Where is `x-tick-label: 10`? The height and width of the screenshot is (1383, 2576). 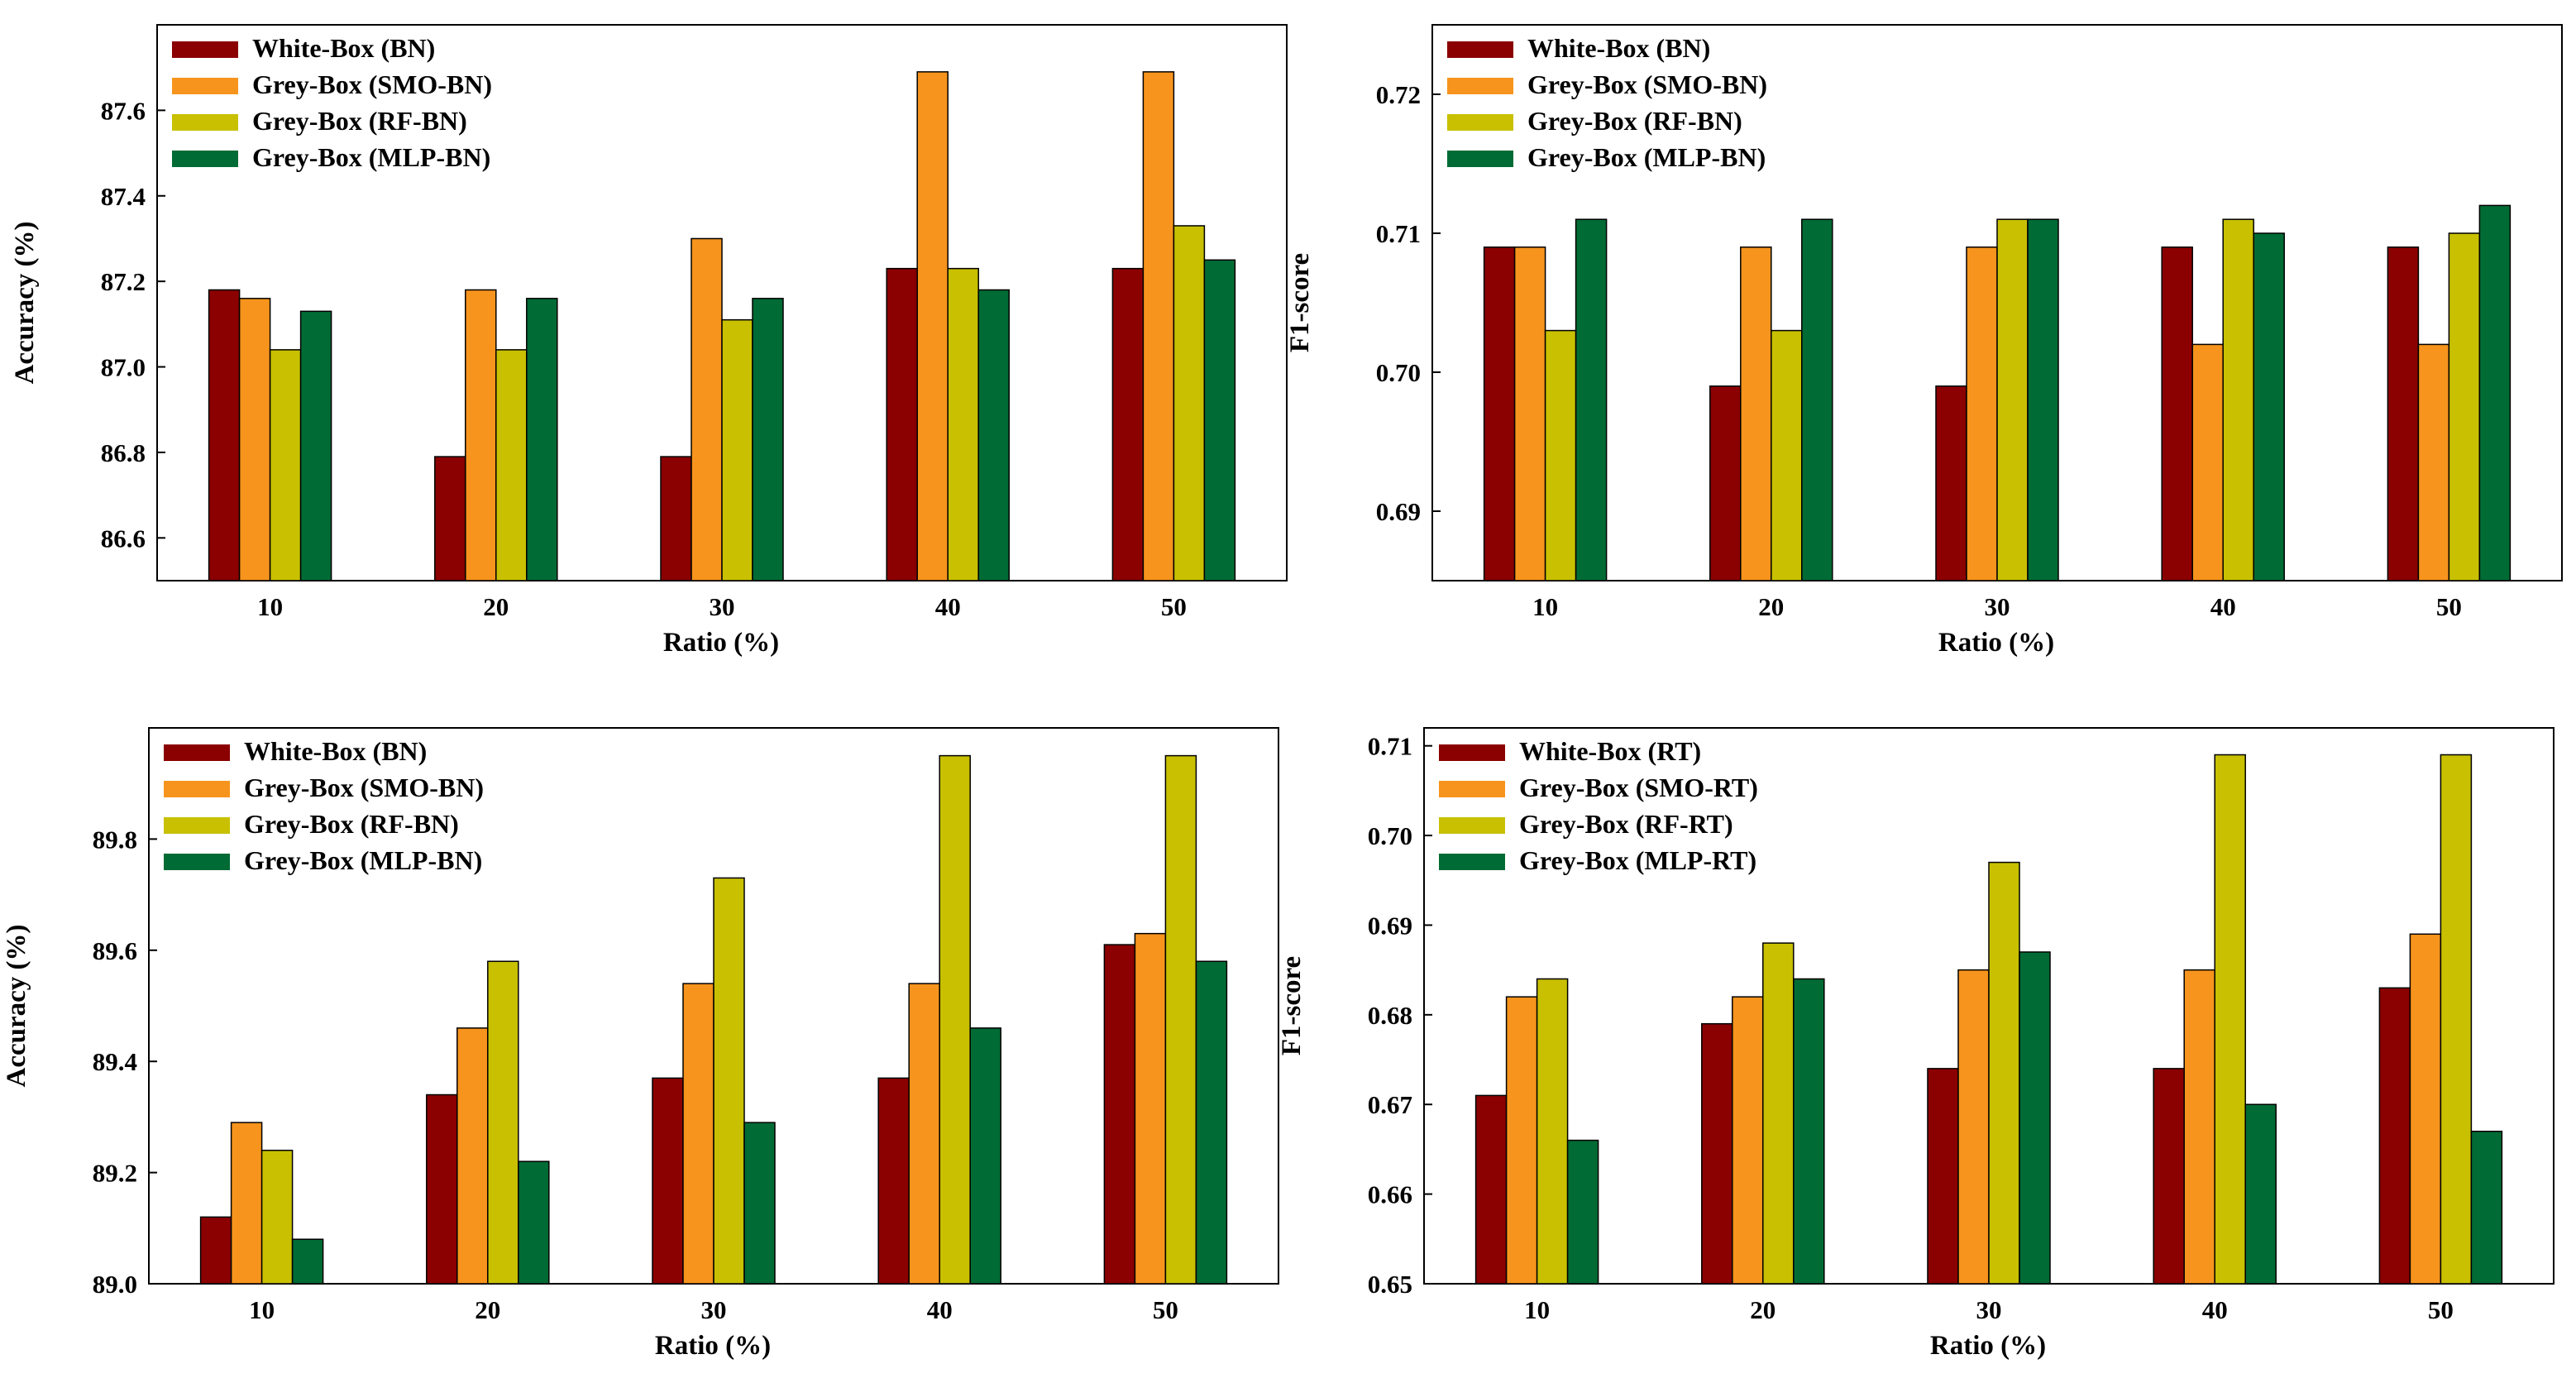
x-tick-label: 10 is located at coordinates (1545, 606).